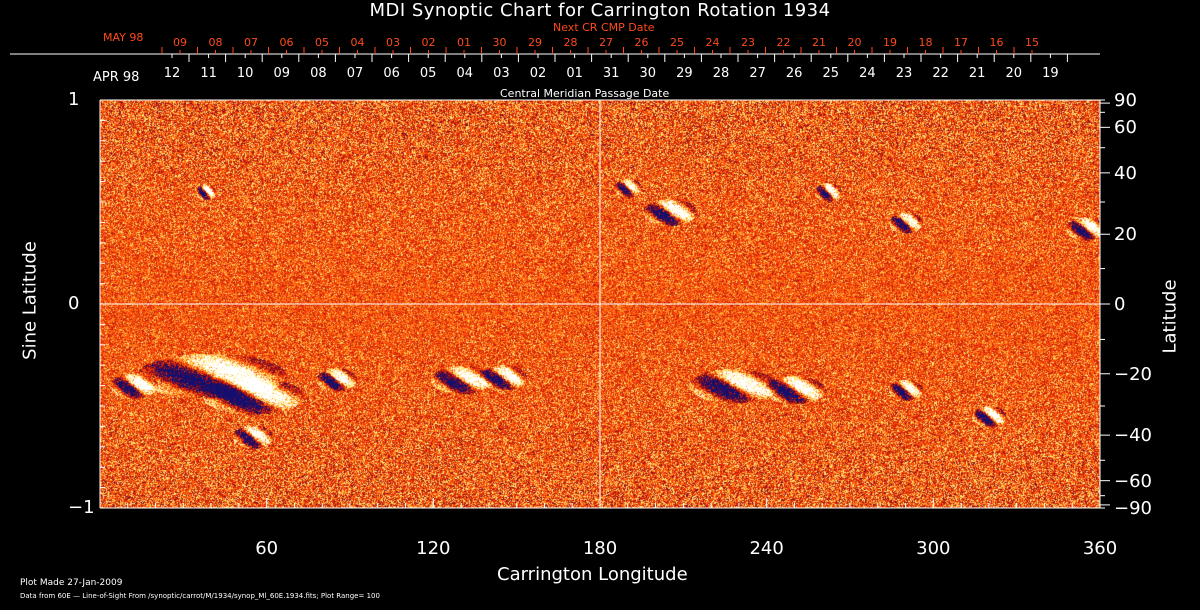 The image size is (1200, 610). Describe the element at coordinates (282, 73) in the screenshot. I see `cmp-date-label: 09` at that location.